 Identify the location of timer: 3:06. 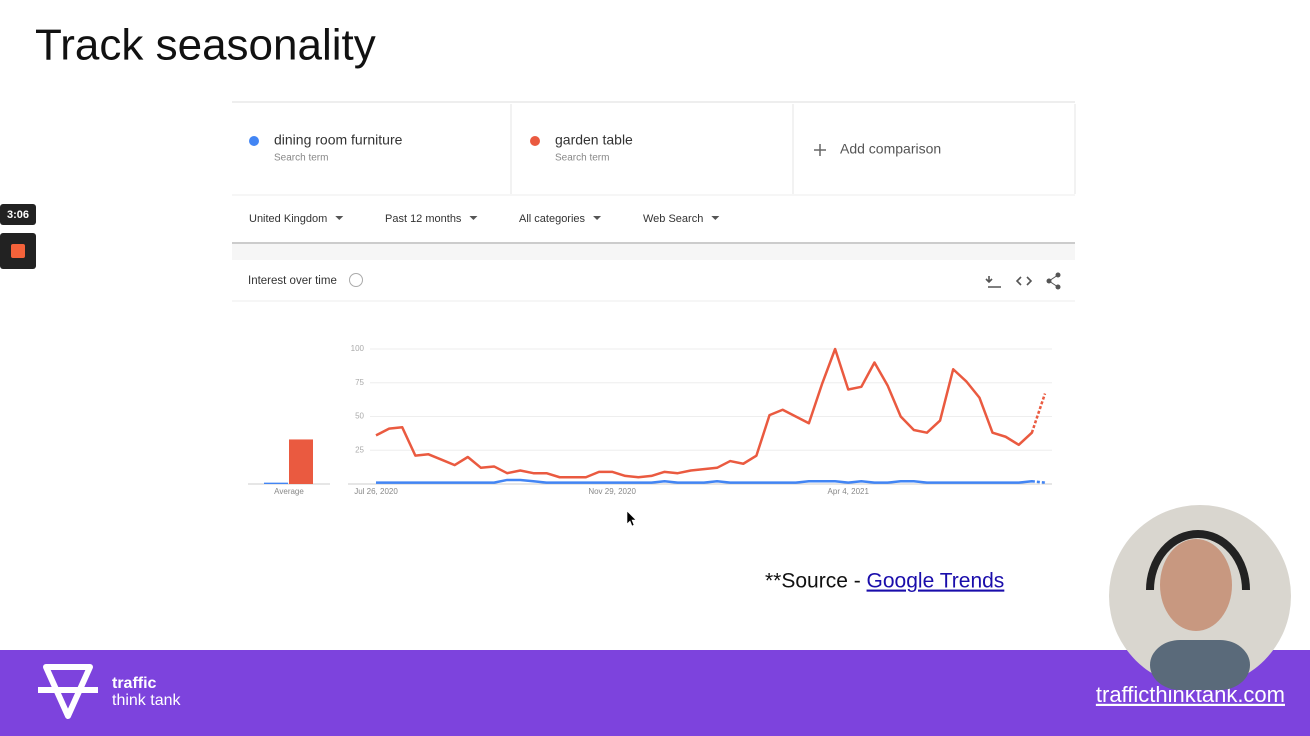
(18, 215).